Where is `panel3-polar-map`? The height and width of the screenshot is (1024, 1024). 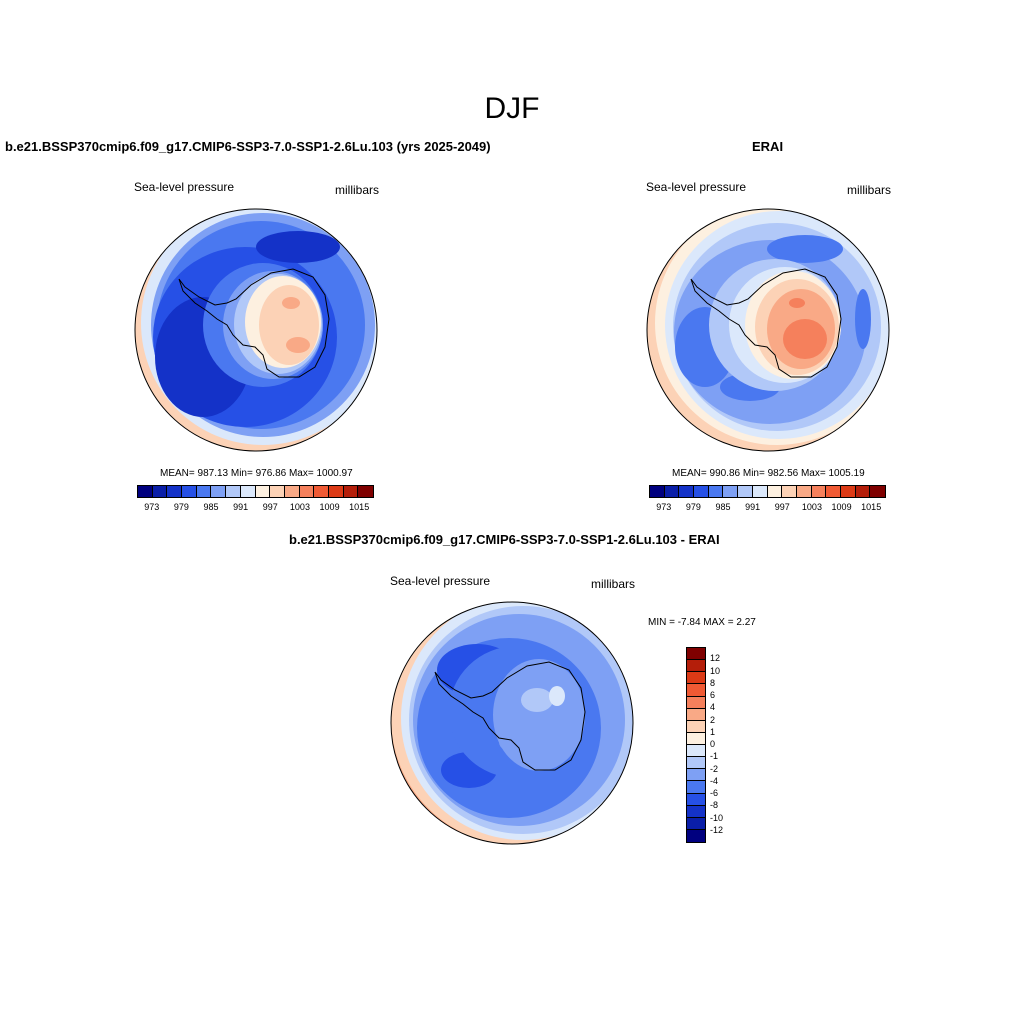 panel3-polar-map is located at coordinates (512, 723).